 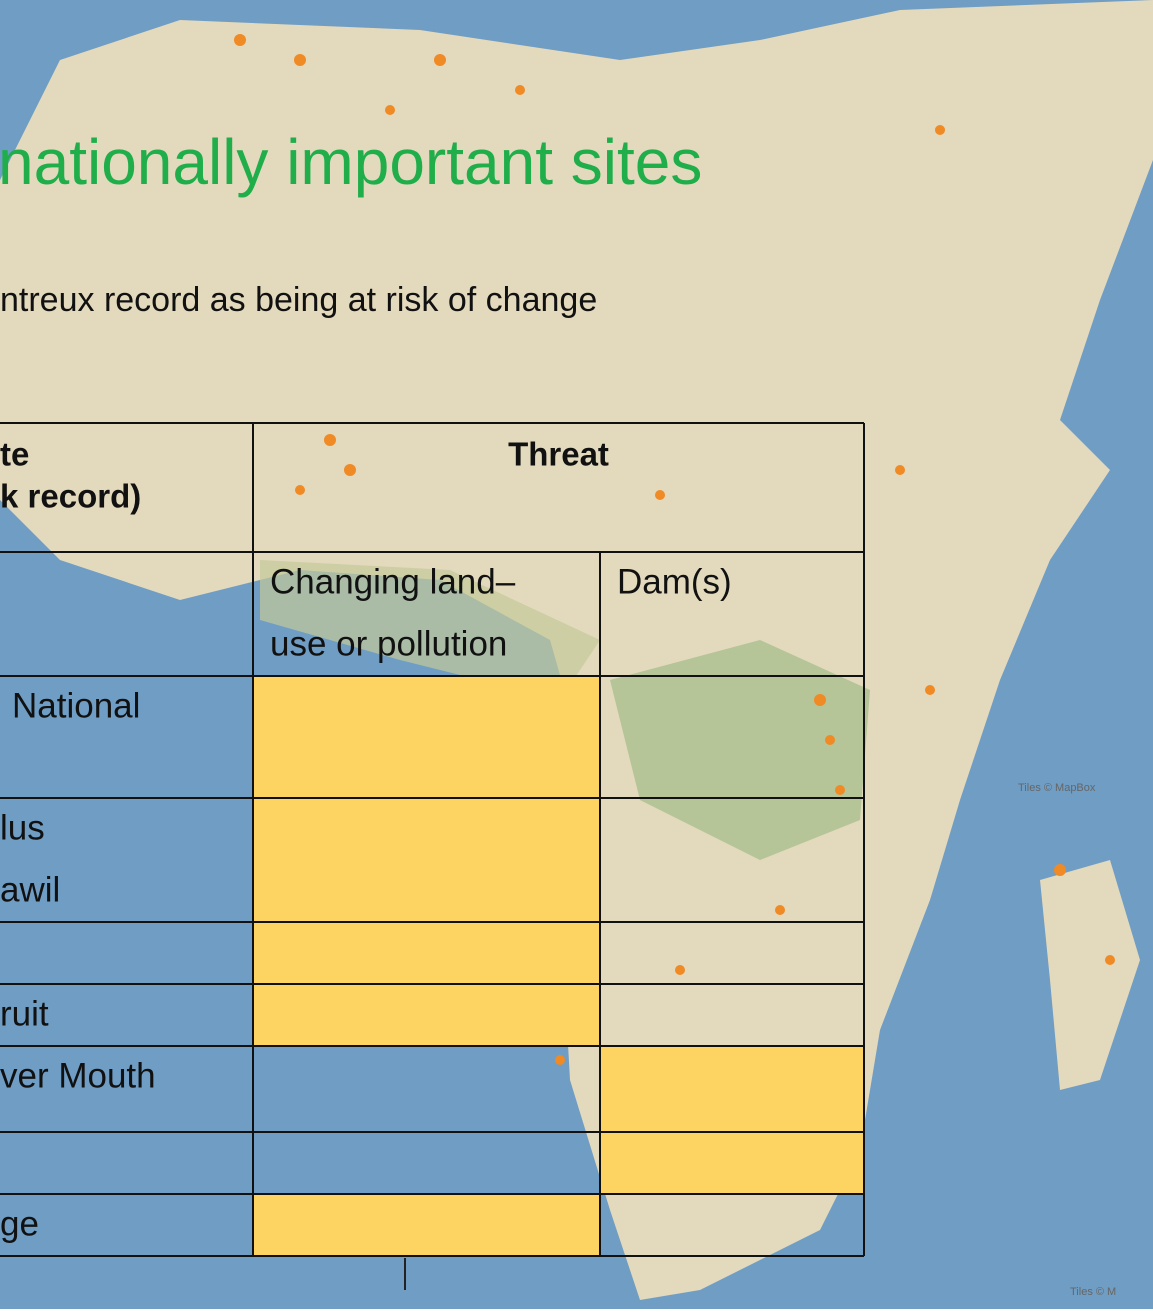 I want to click on forest, so click(x=740, y=750).